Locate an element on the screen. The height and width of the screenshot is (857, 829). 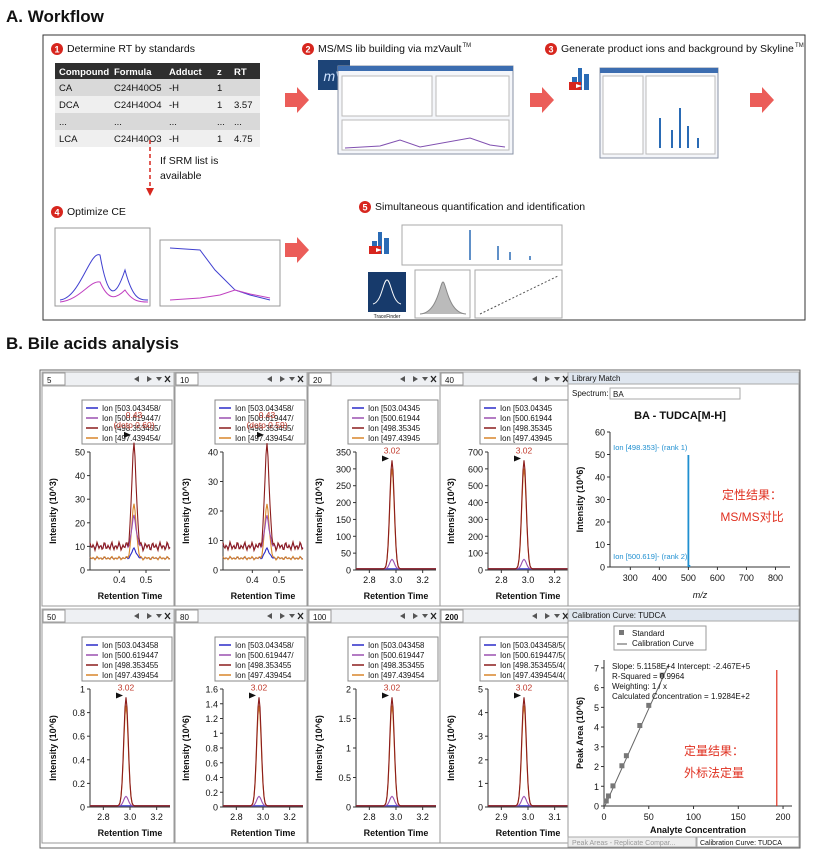
thumb-curve is located at coordinates (220, 295).